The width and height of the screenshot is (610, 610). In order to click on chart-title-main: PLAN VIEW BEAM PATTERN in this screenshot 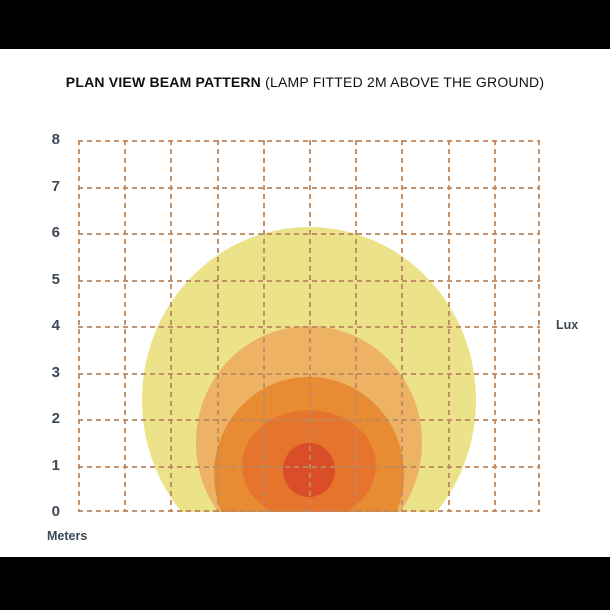, I will do `click(163, 82)`.